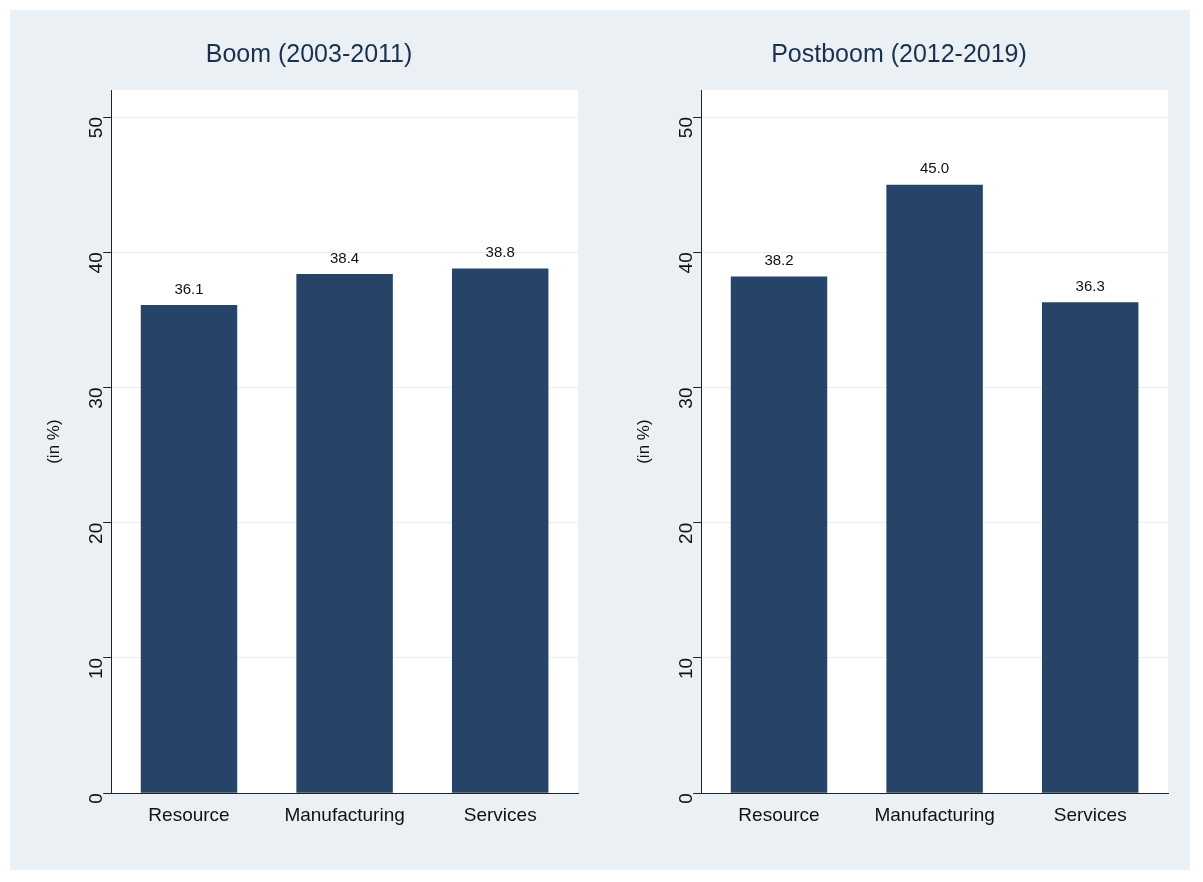  Describe the element at coordinates (779, 260) in the screenshot. I see `data-label: 38.2` at that location.